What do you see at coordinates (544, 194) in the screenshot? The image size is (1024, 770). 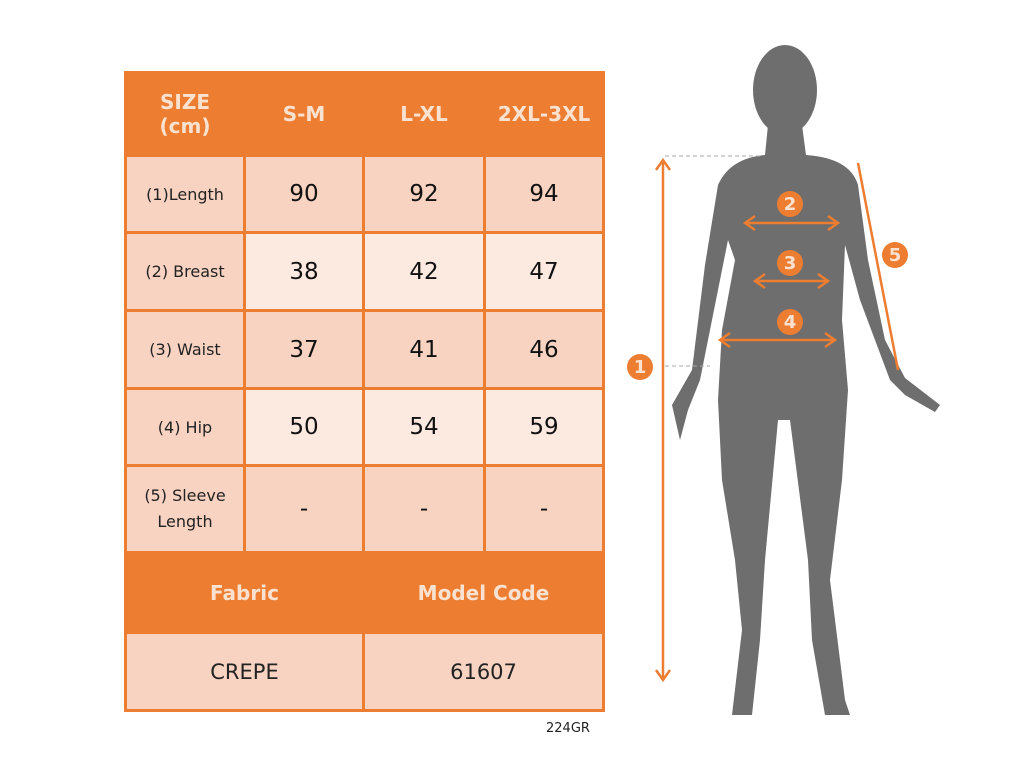 I see `cell: 94` at bounding box center [544, 194].